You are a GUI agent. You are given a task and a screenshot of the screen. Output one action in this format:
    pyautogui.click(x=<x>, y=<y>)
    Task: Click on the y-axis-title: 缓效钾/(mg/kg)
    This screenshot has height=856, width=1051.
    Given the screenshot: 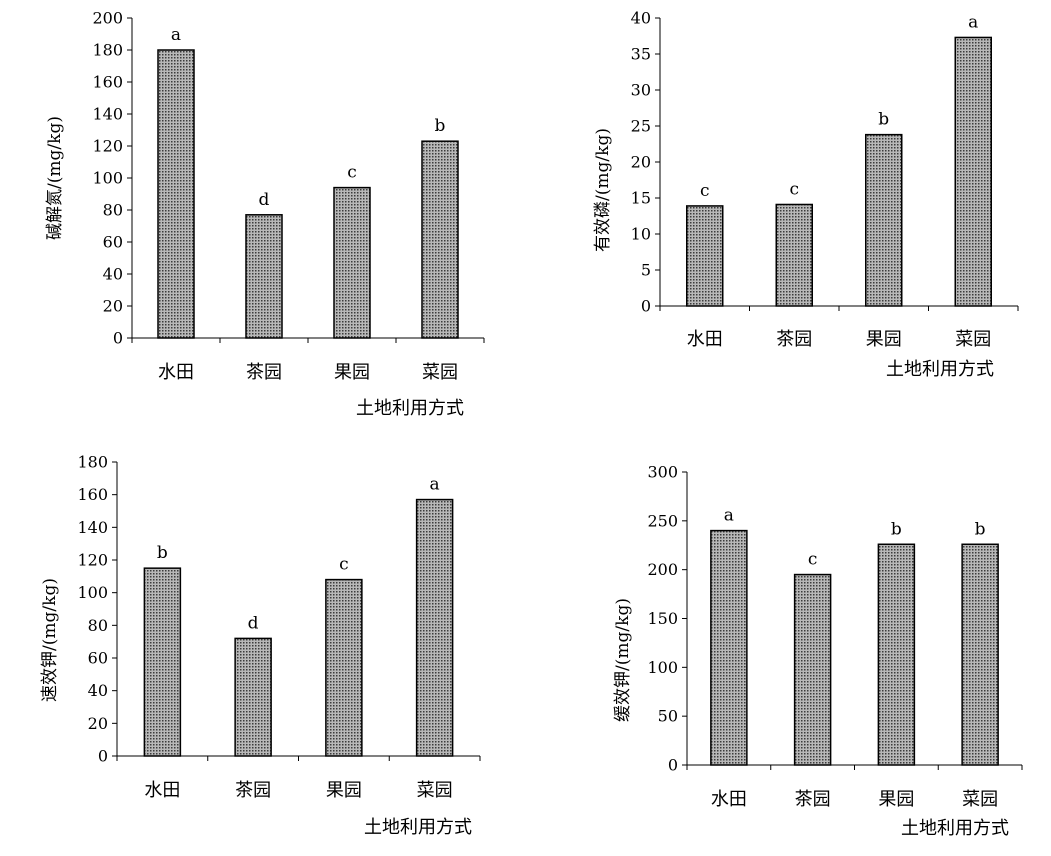 What is the action you would take?
    pyautogui.click(x=623, y=660)
    